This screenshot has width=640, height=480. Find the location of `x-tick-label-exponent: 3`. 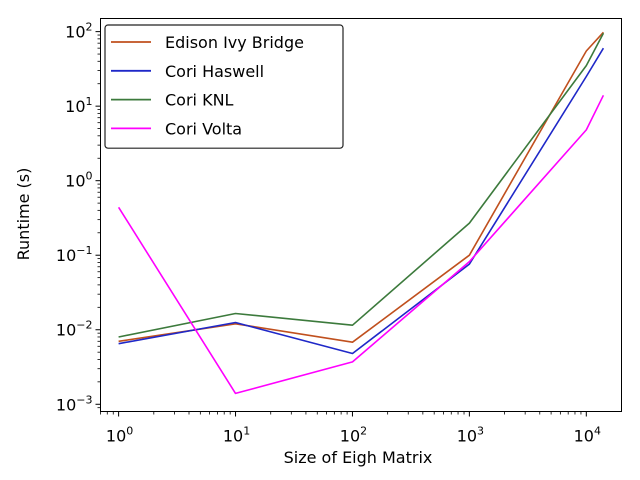

x-tick-label-exponent: 3 is located at coordinates (480, 431).